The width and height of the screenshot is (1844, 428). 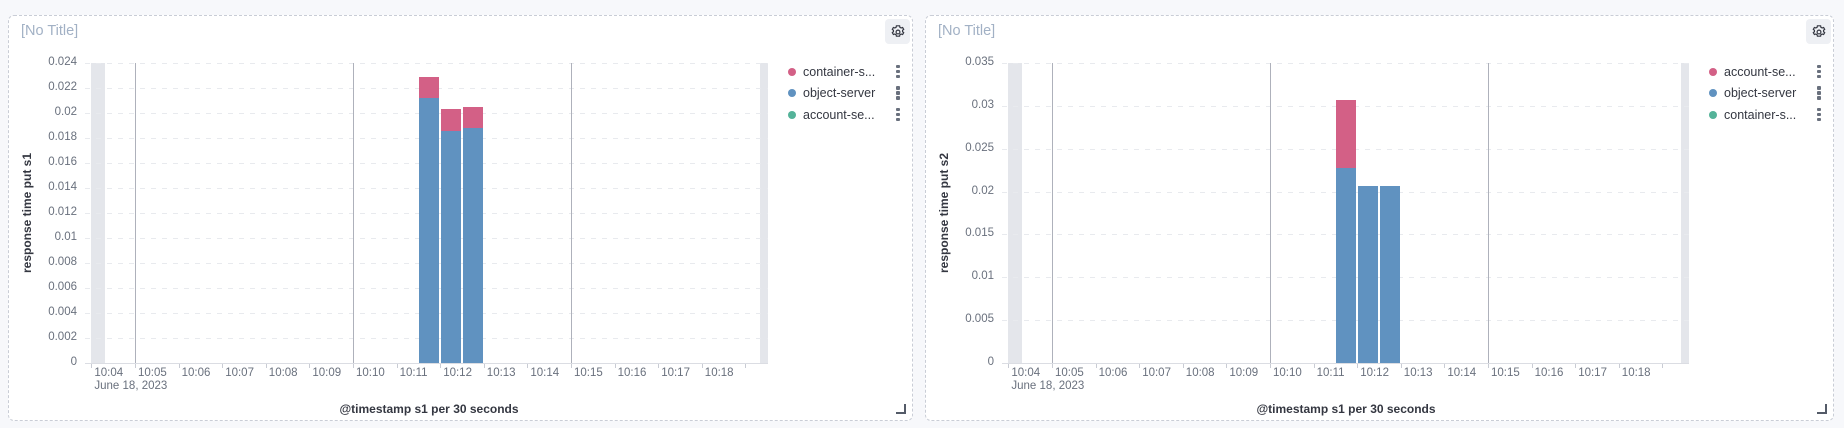 What do you see at coordinates (1330, 373) in the screenshot?
I see `x-axis-tick-label: 10:11` at bounding box center [1330, 373].